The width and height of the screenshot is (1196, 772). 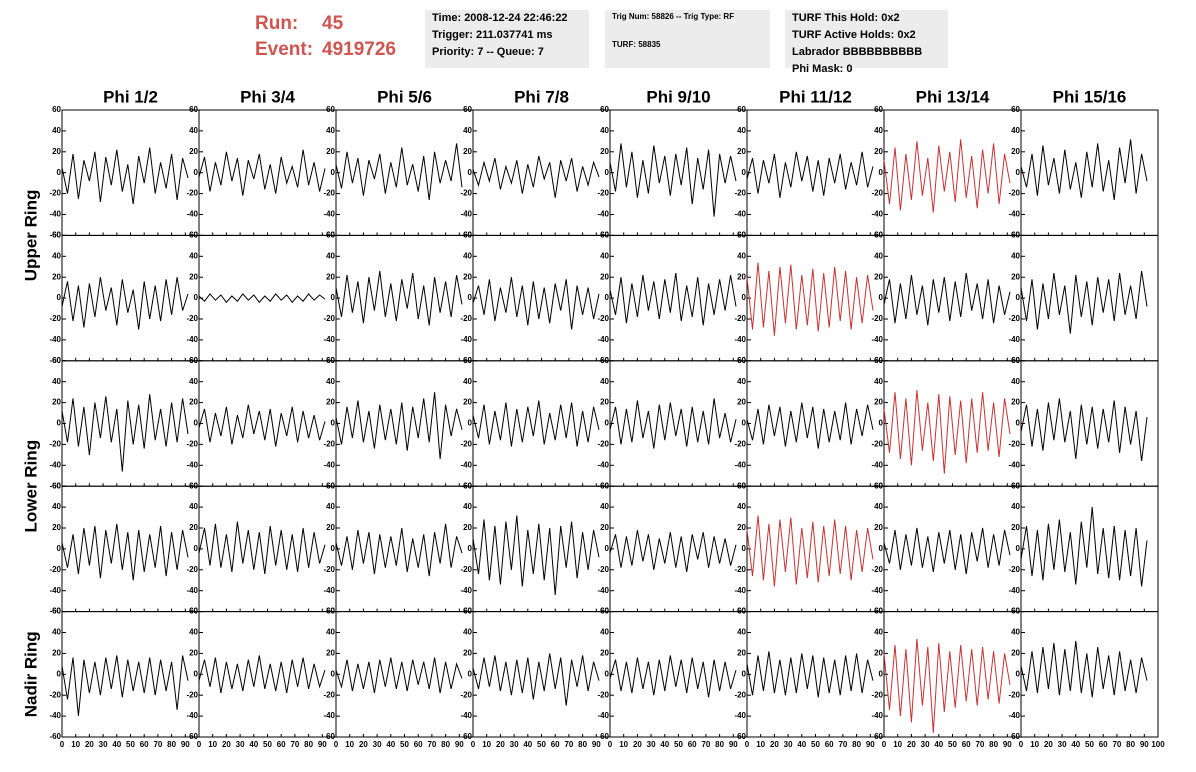 What do you see at coordinates (336, 744) in the screenshot?
I see `x-tick-label: 0` at bounding box center [336, 744].